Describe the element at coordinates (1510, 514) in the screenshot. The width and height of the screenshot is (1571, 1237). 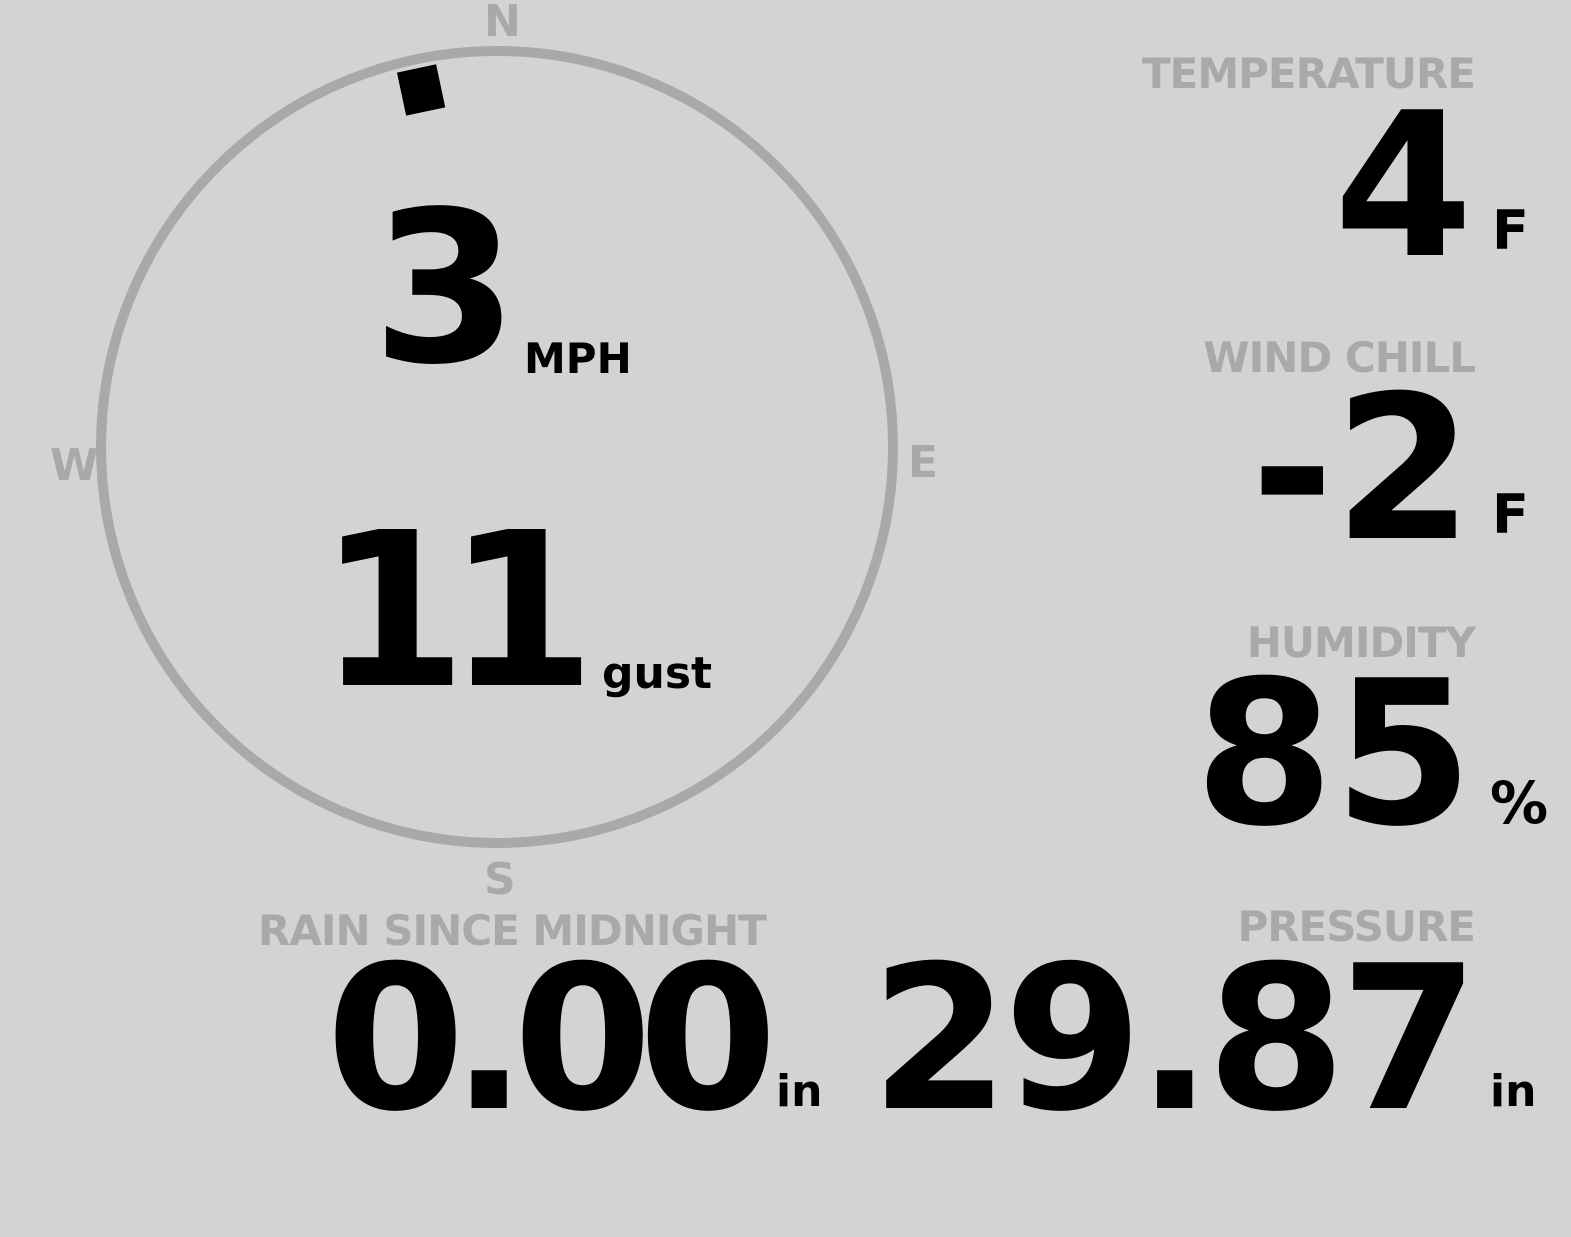
I see `wind-chill-unit: F` at that location.